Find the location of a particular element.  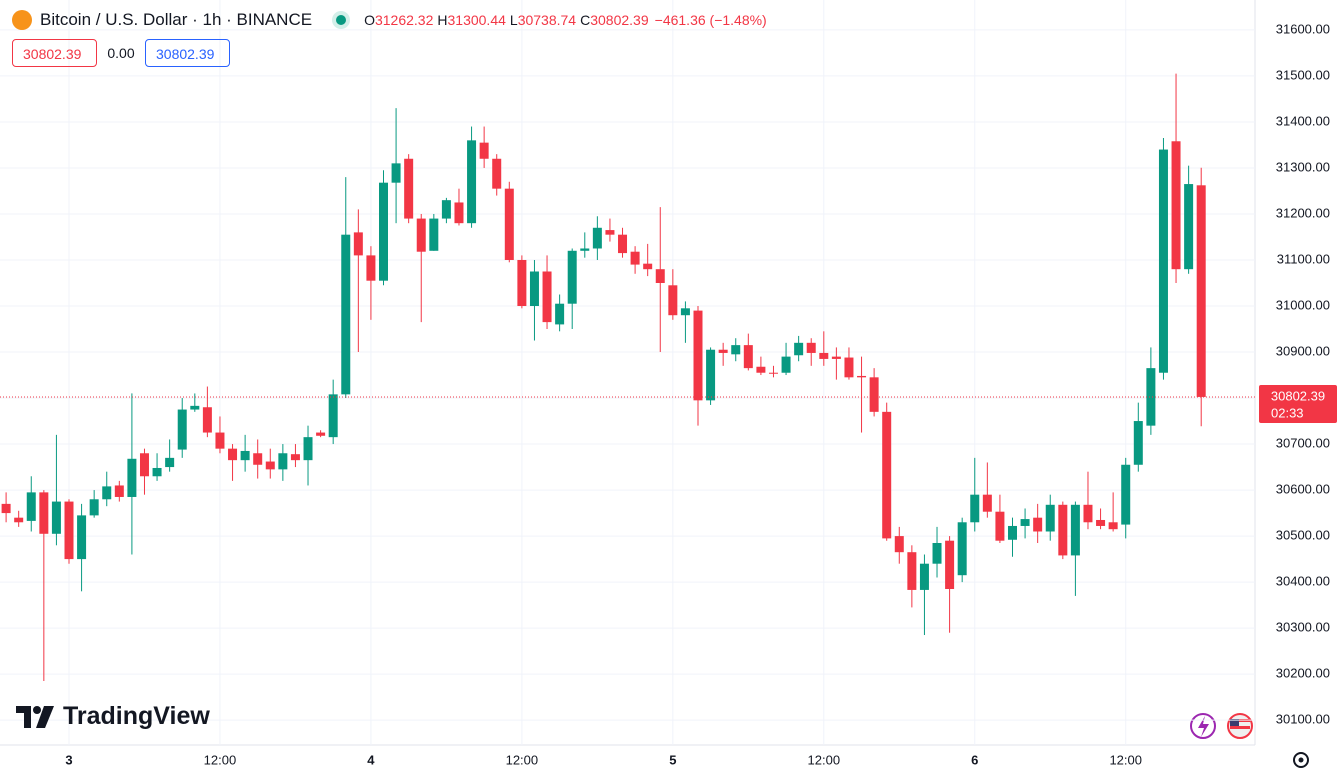

y-tick-label: 31200.00 is located at coordinates (1303, 212).